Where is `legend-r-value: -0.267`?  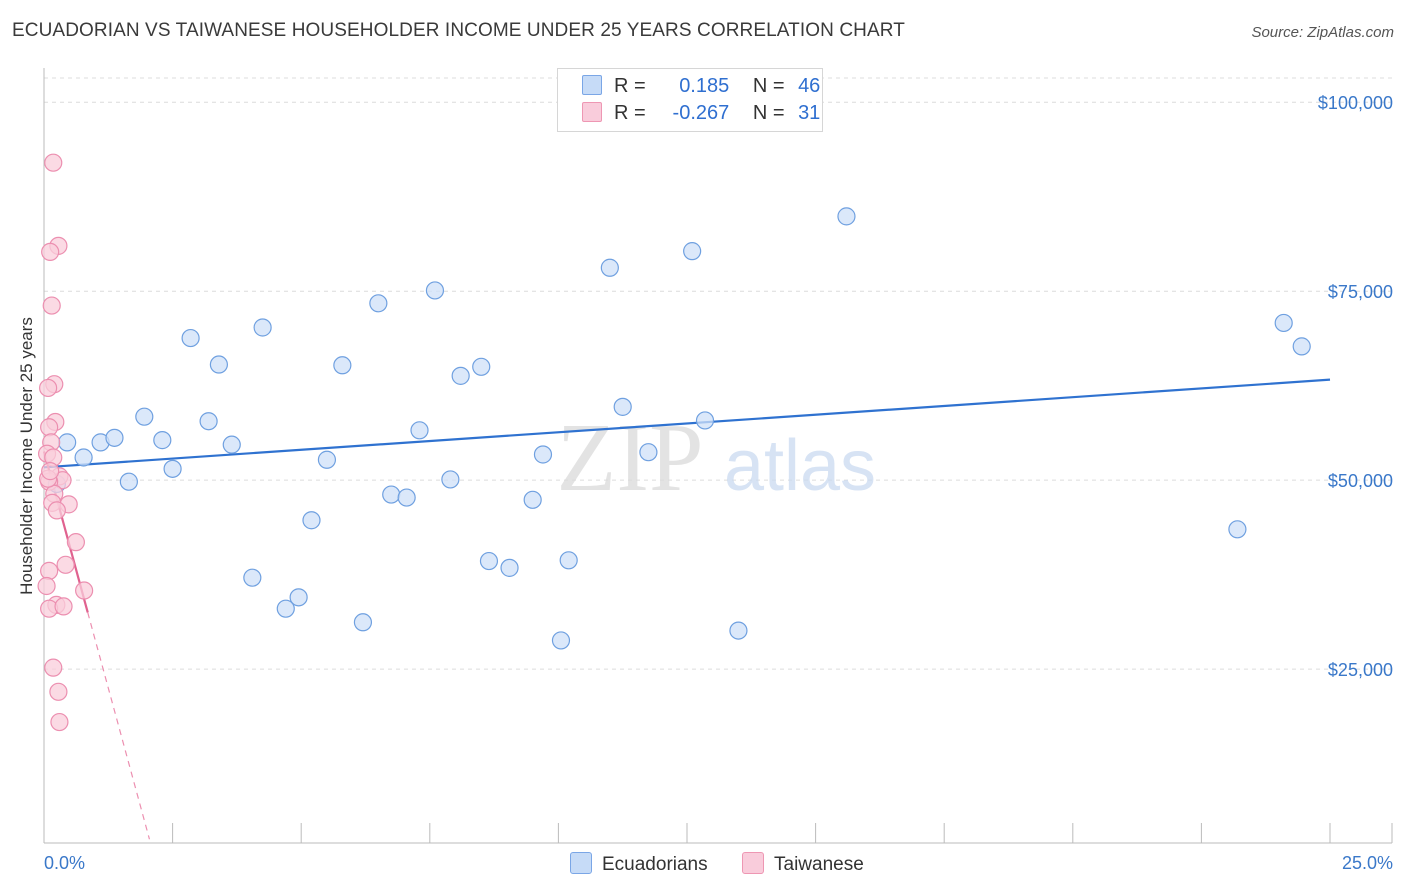 legend-r-value: -0.267 is located at coordinates (701, 113).